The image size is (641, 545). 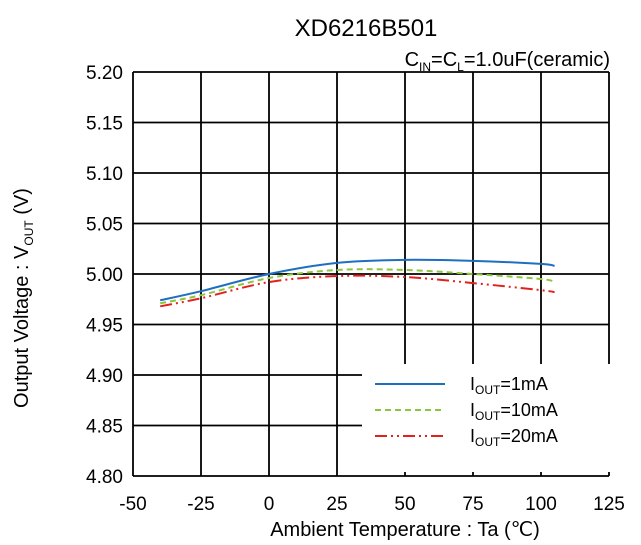 I want to click on x-tick-label: 75, so click(x=472, y=504).